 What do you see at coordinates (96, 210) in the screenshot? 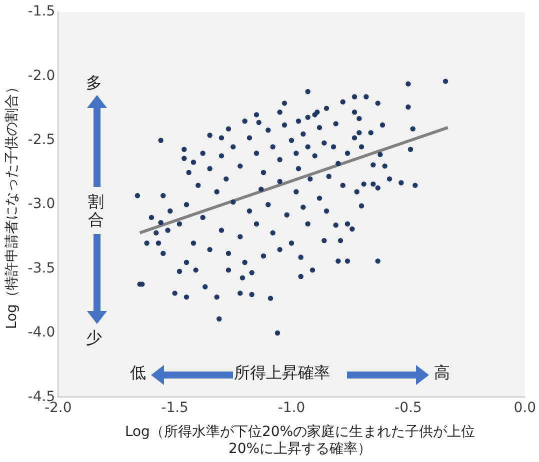
I see `annotation: 割合` at bounding box center [96, 210].